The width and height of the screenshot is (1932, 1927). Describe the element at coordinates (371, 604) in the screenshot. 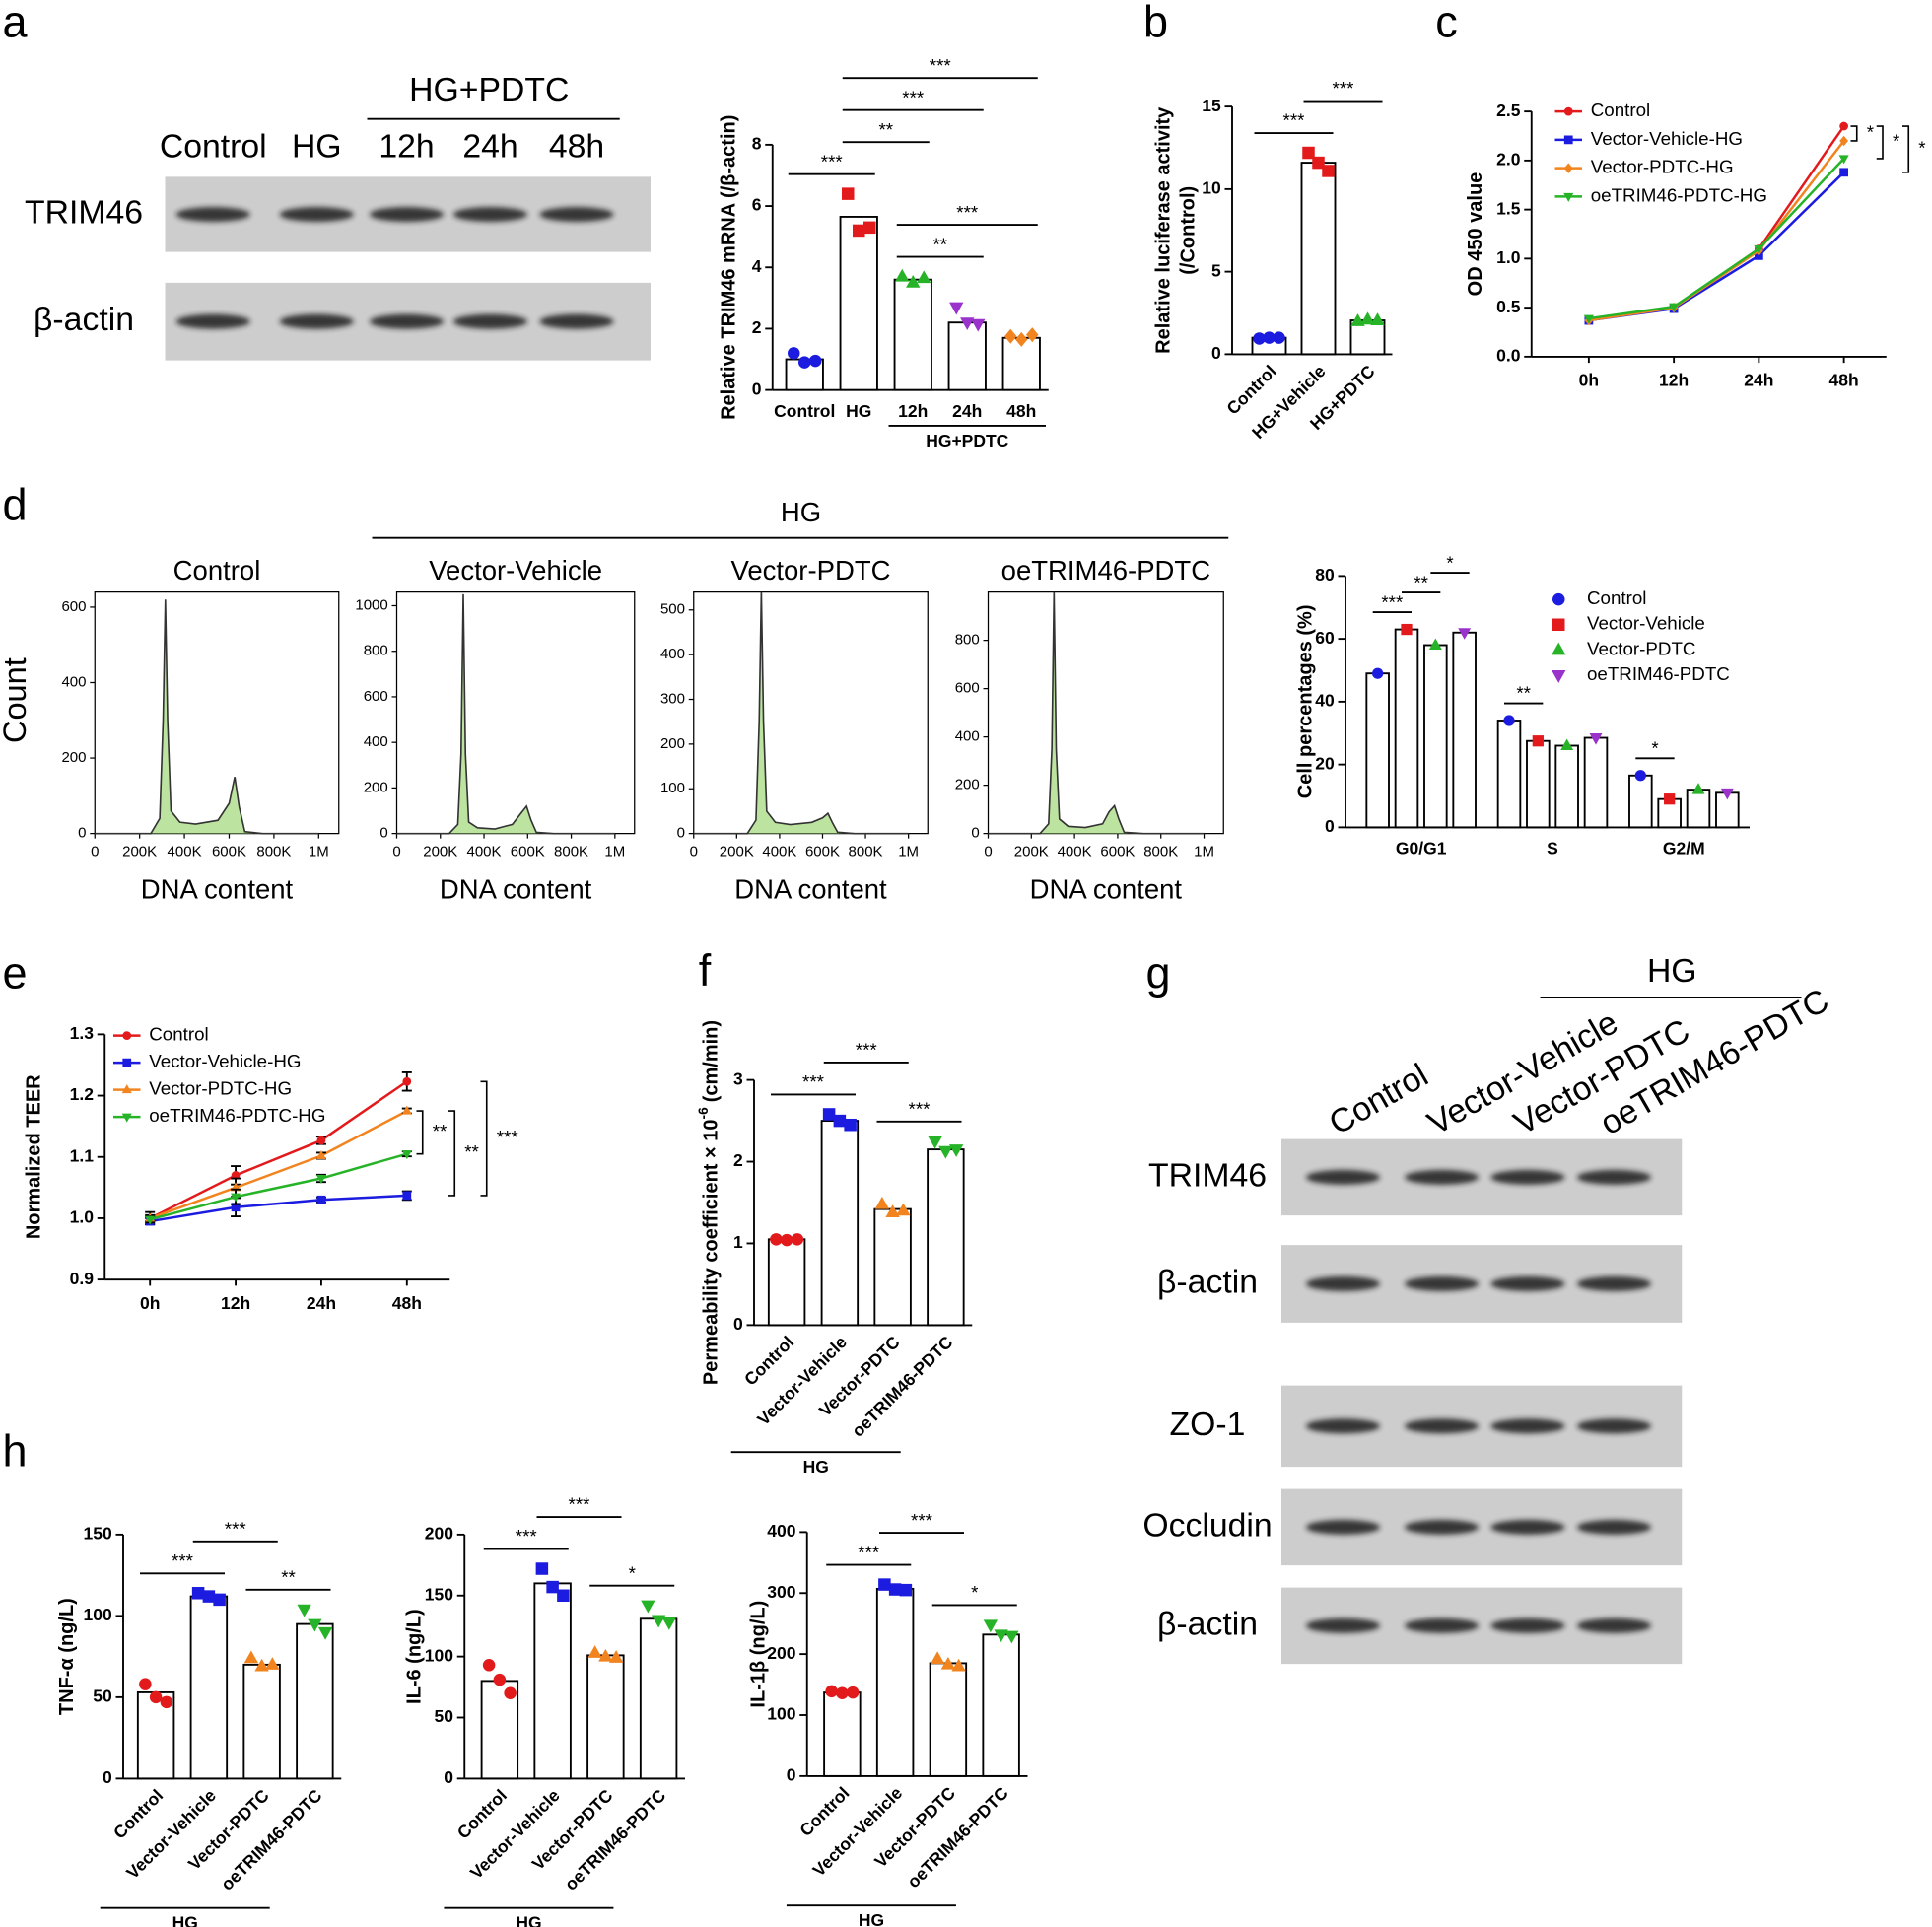

I see `y-tick-label: 1000` at that location.